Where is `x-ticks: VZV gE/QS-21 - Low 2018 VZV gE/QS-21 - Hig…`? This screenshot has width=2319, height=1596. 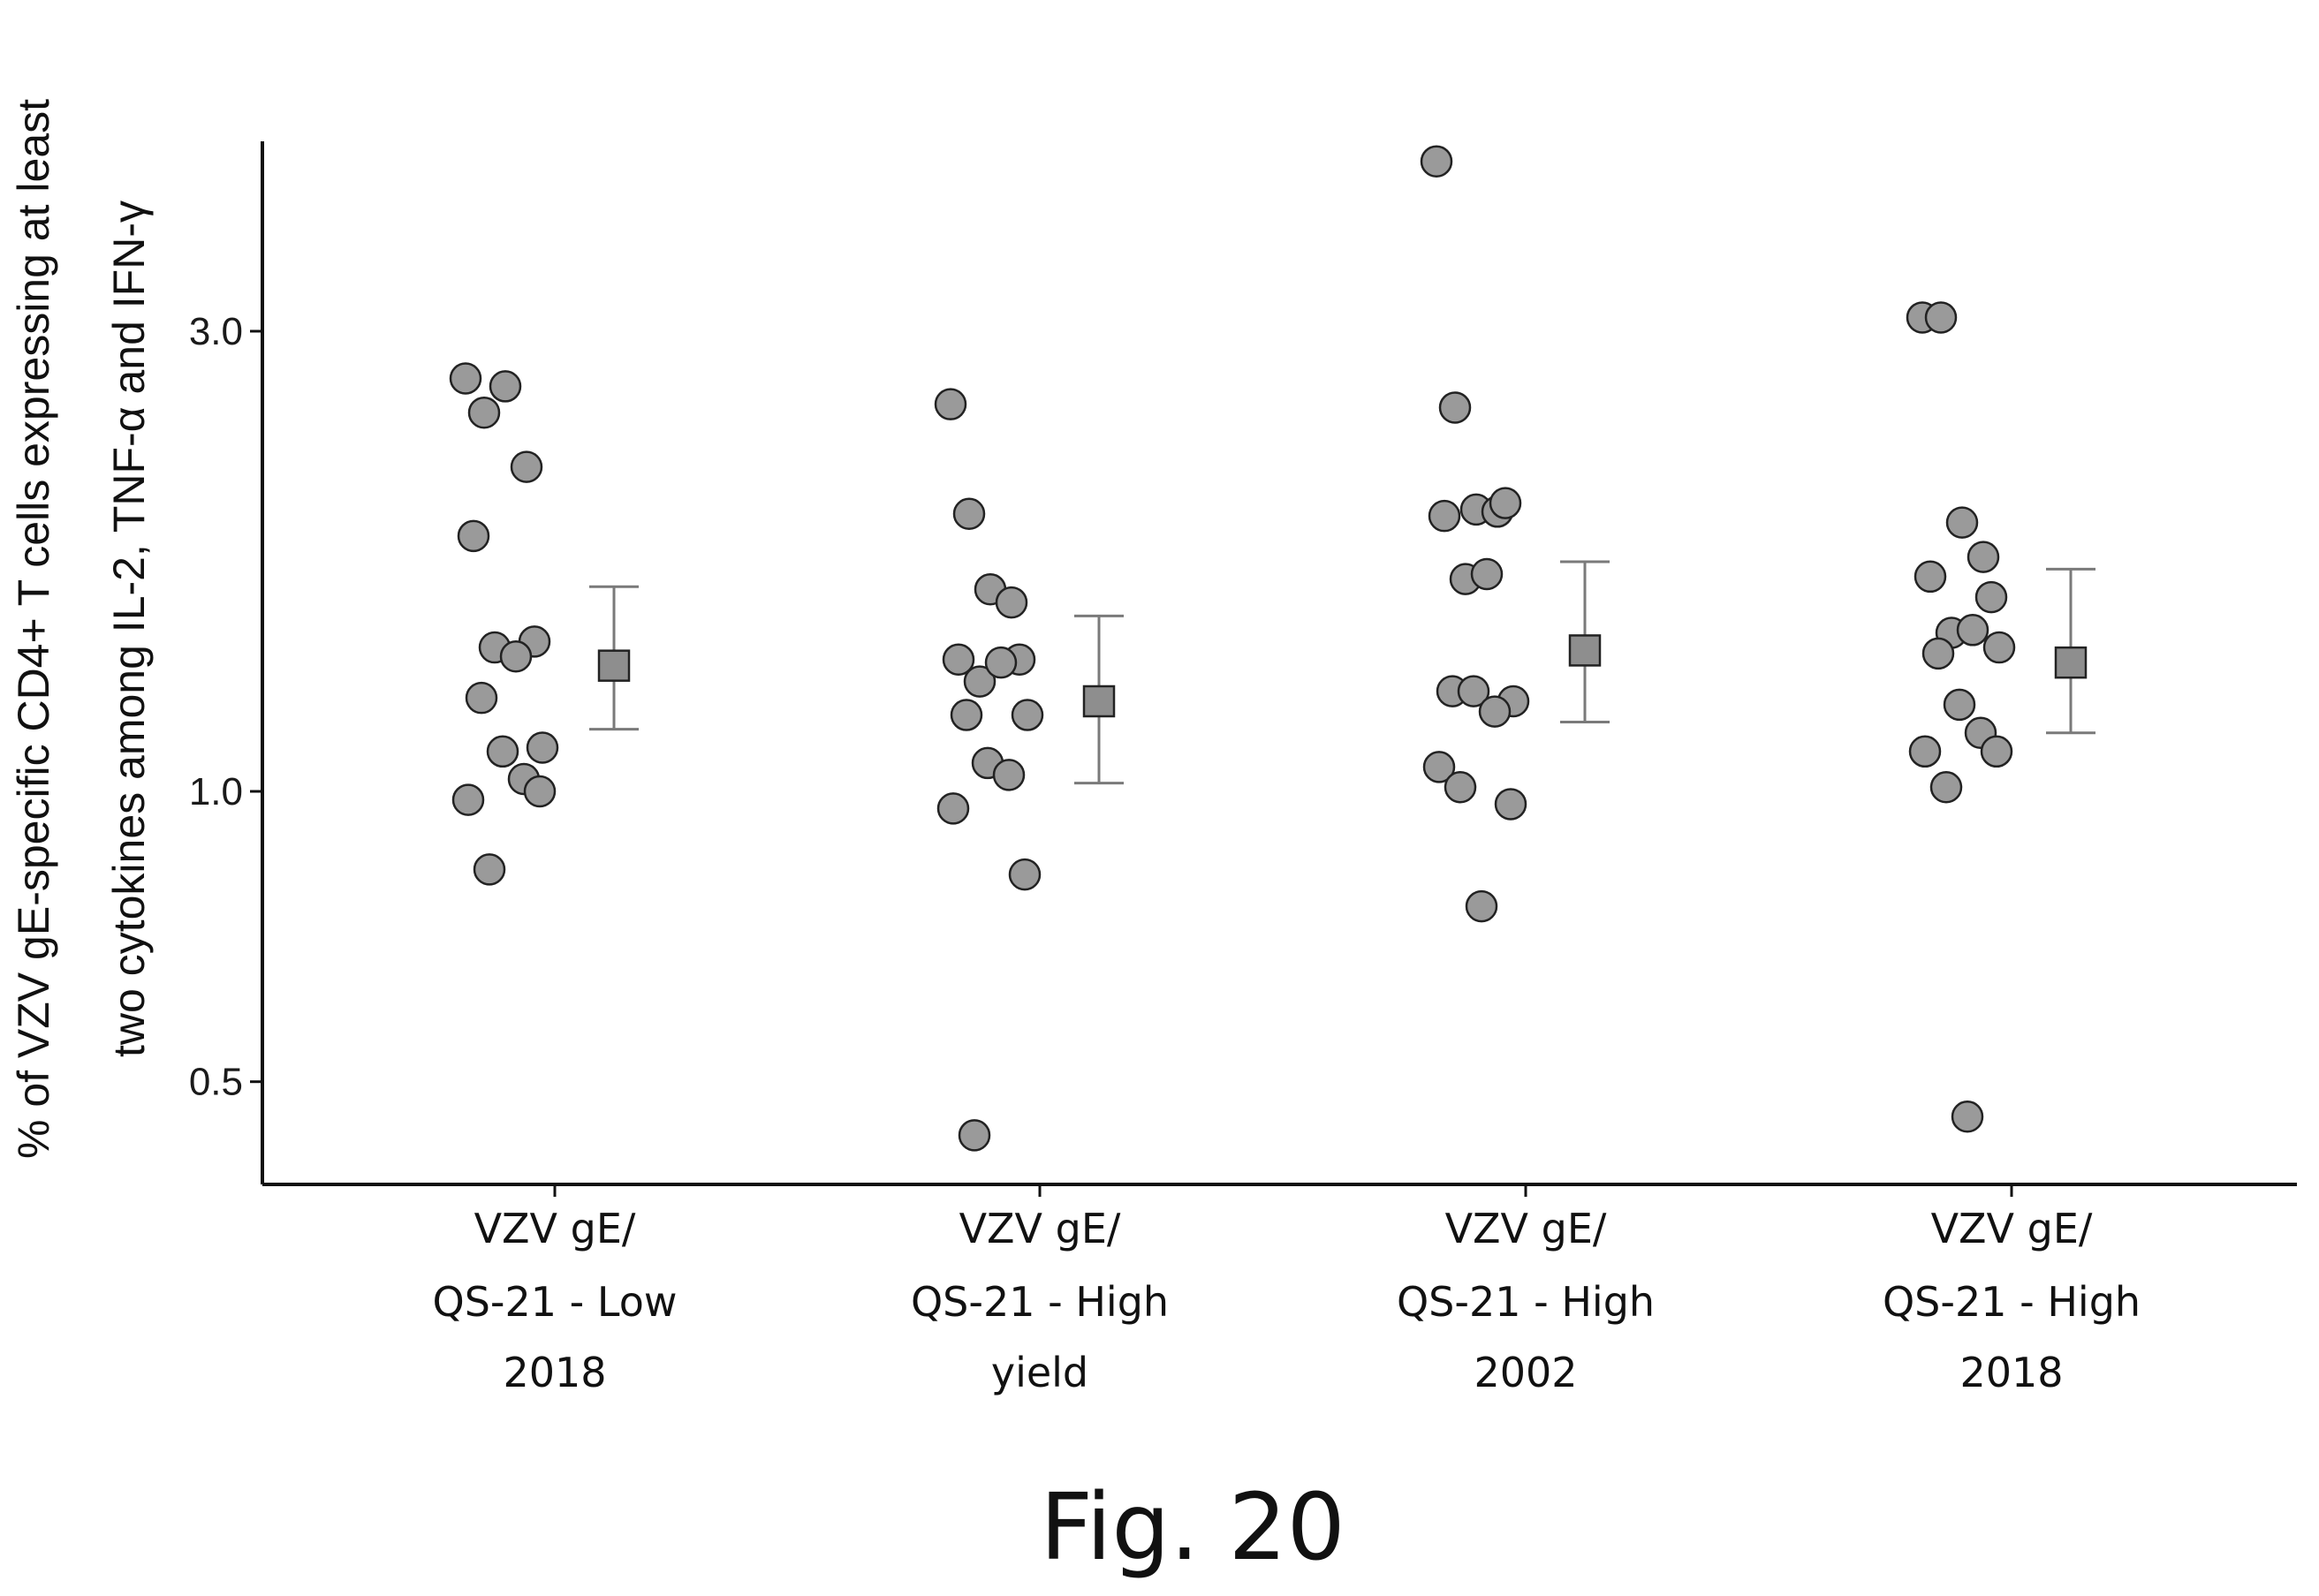
x-ticks: VZV gE/QS-21 - Low 2018 VZV gE/QS-21 - Hig… is located at coordinates (1287, 1290).